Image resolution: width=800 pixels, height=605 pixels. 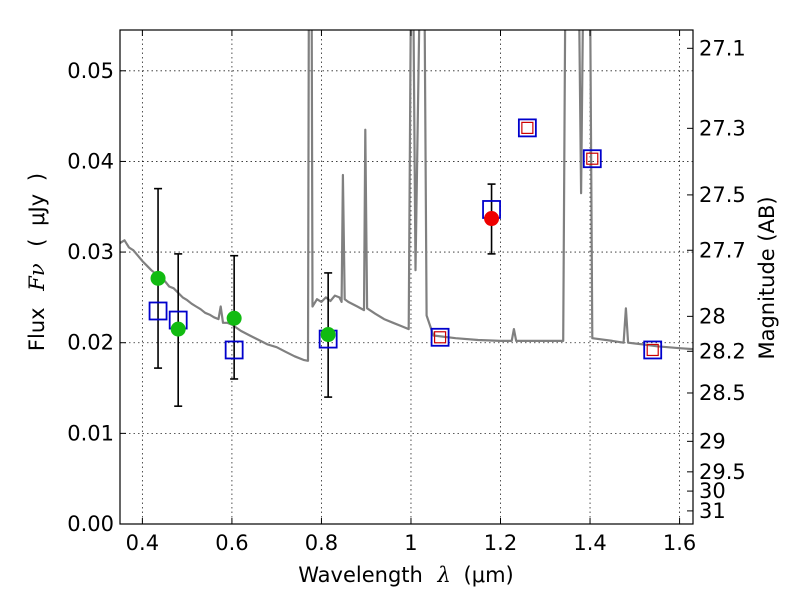 I want to click on x-tick-label: 0.4, so click(x=142, y=543).